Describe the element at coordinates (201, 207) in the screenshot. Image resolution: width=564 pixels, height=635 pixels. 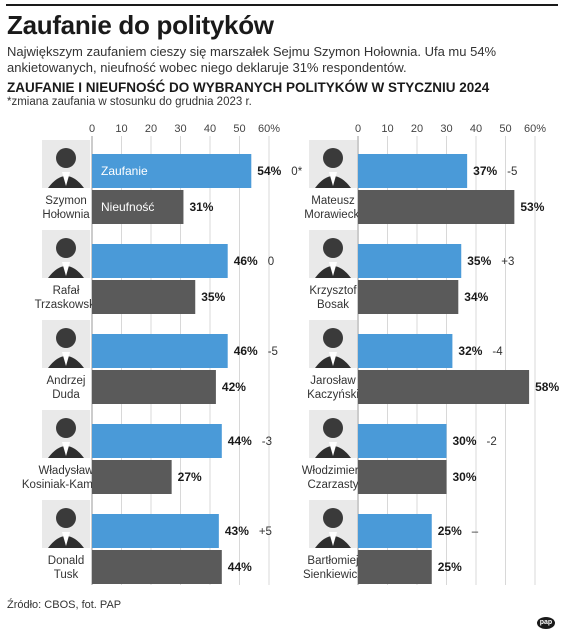
I see `distrust-value-label: 31%` at that location.